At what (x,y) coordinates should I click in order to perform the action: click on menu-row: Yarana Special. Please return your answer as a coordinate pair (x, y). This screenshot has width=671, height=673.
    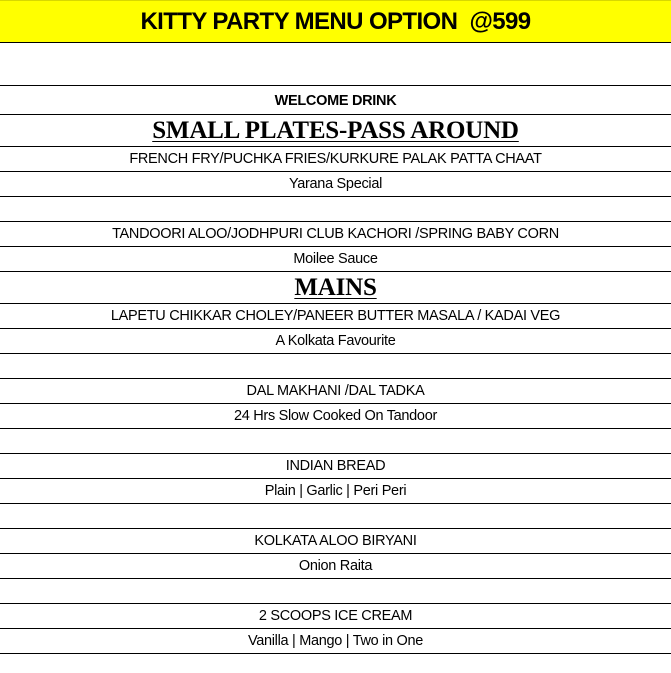
    Looking at the image, I should click on (335, 184).